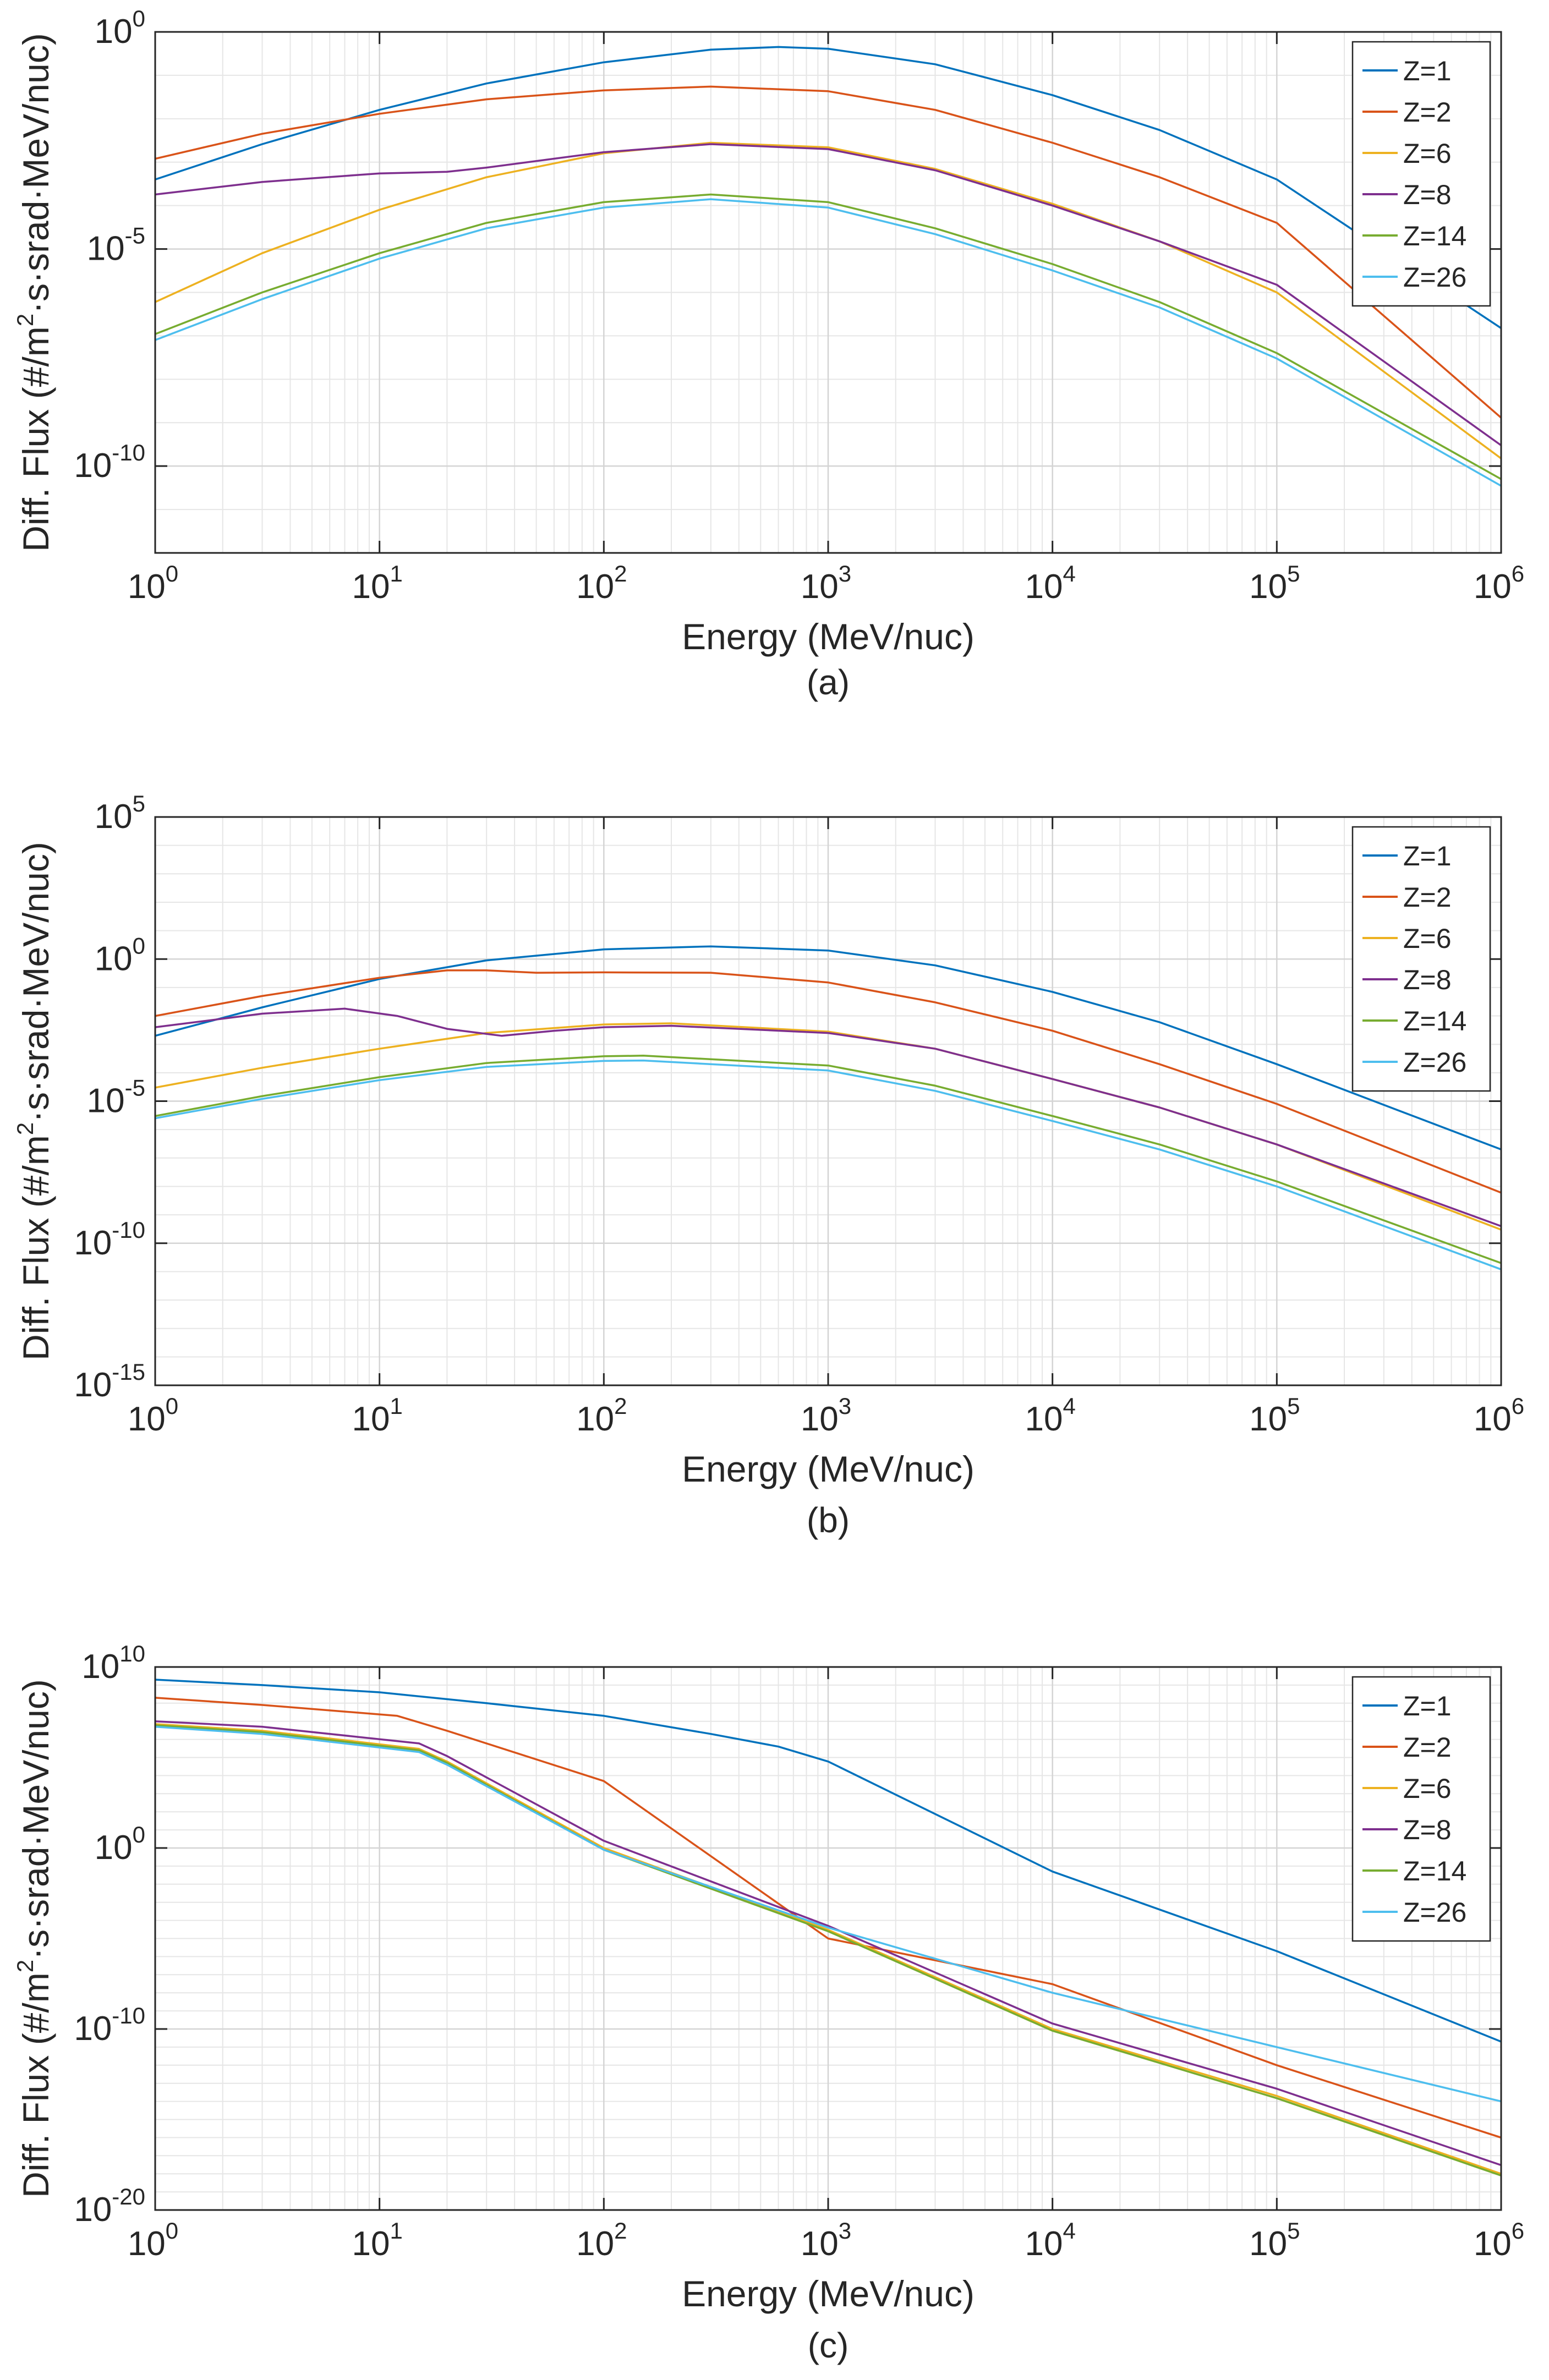  What do you see at coordinates (828, 1520) in the screenshot?
I see `panel-caption: (b)` at bounding box center [828, 1520].